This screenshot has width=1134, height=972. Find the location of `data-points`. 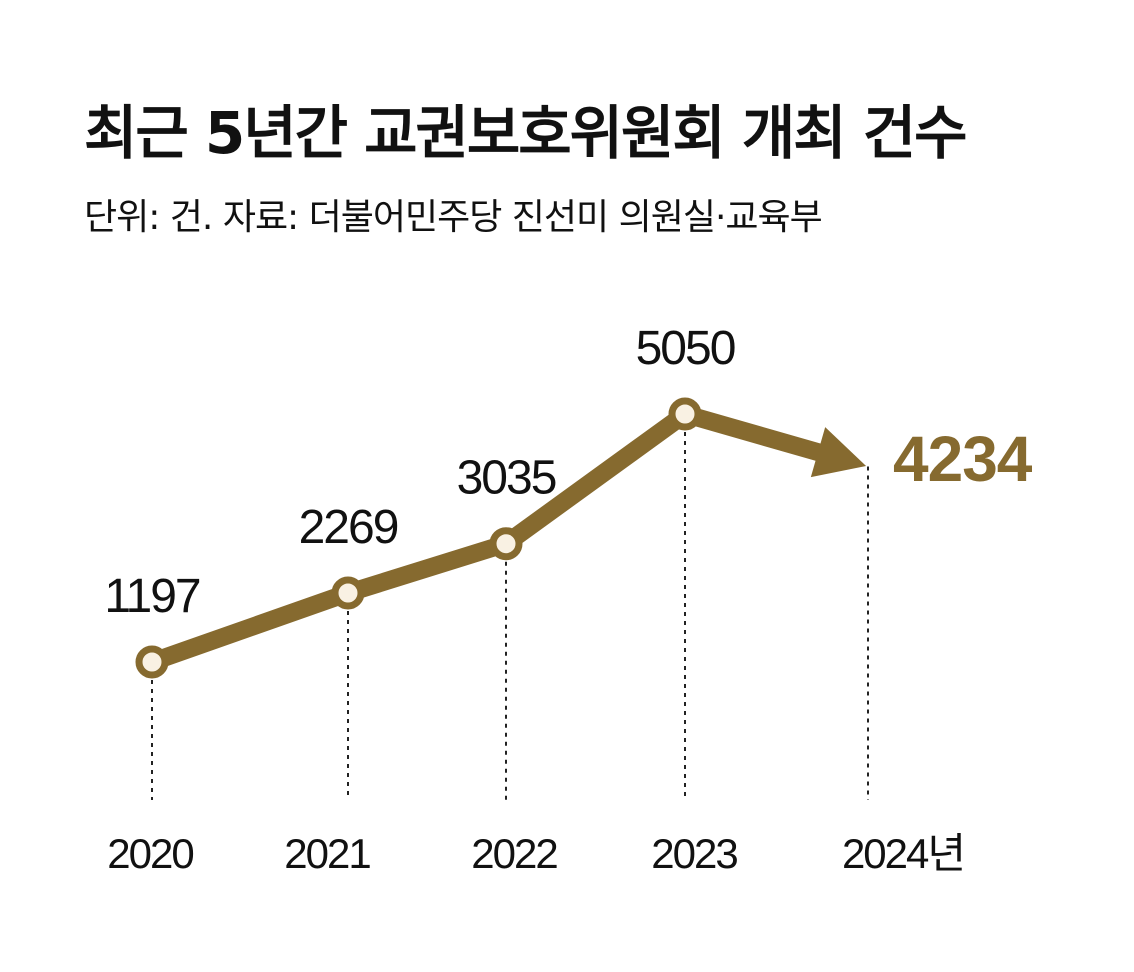

data-points is located at coordinates (418, 538).